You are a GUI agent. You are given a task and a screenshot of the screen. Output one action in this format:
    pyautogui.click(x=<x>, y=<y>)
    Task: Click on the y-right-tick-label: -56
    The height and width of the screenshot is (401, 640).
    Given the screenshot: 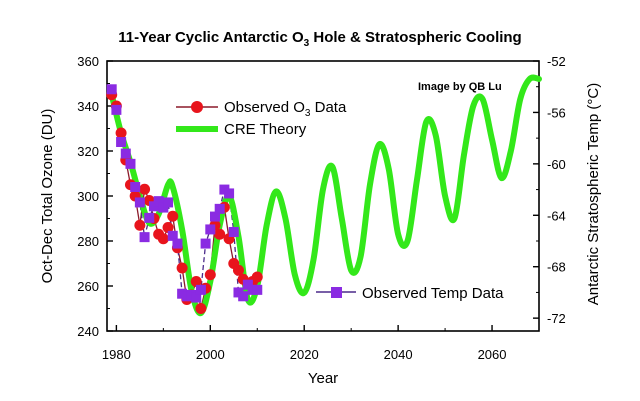 What is the action you would take?
    pyautogui.click(x=556, y=112)
    